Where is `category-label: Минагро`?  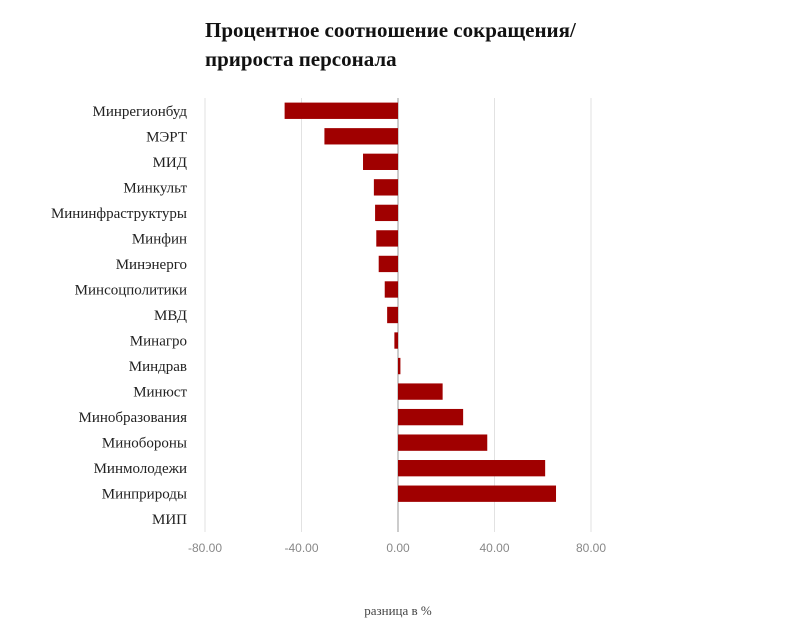 category-label: Минагро is located at coordinates (158, 342).